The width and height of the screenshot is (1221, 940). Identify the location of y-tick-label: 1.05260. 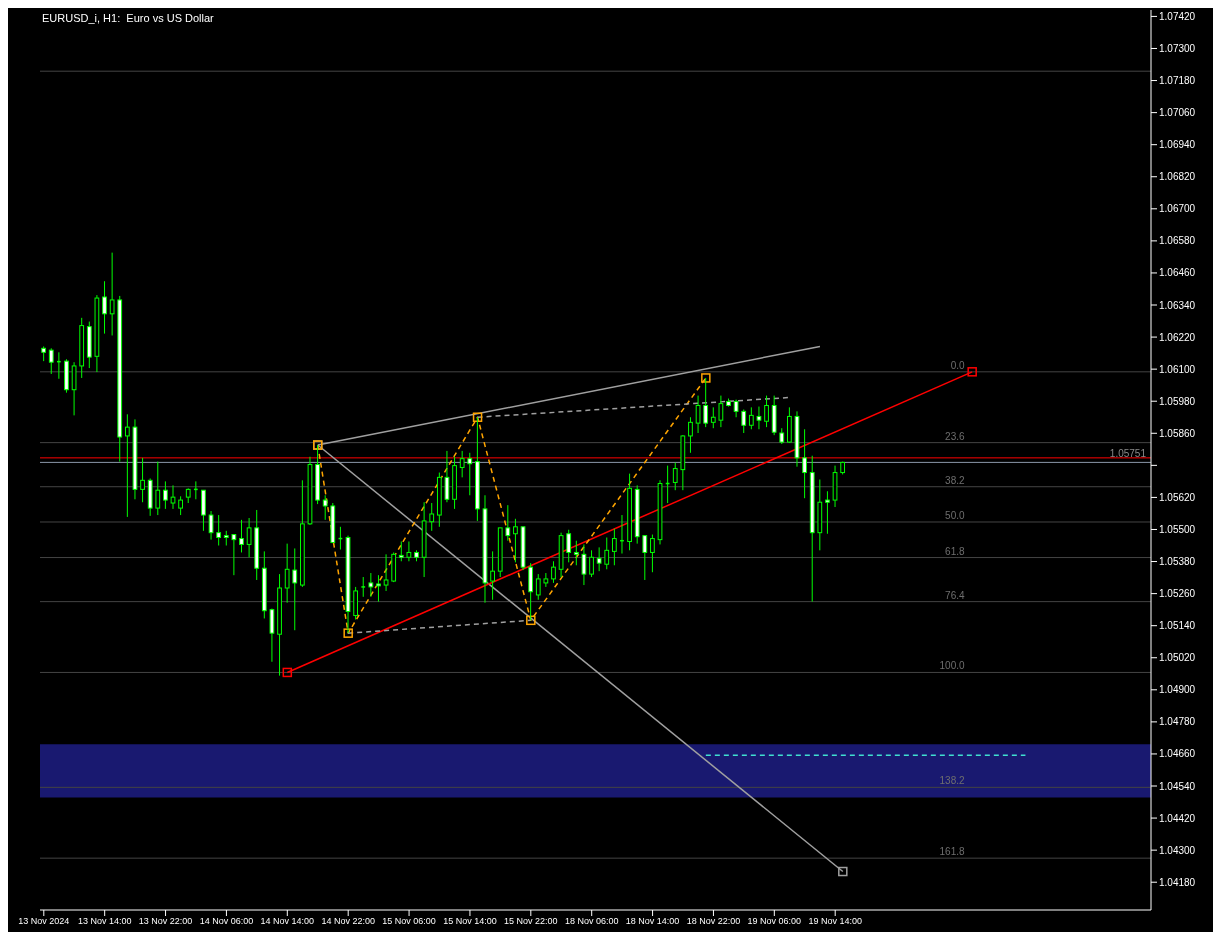
(1177, 594).